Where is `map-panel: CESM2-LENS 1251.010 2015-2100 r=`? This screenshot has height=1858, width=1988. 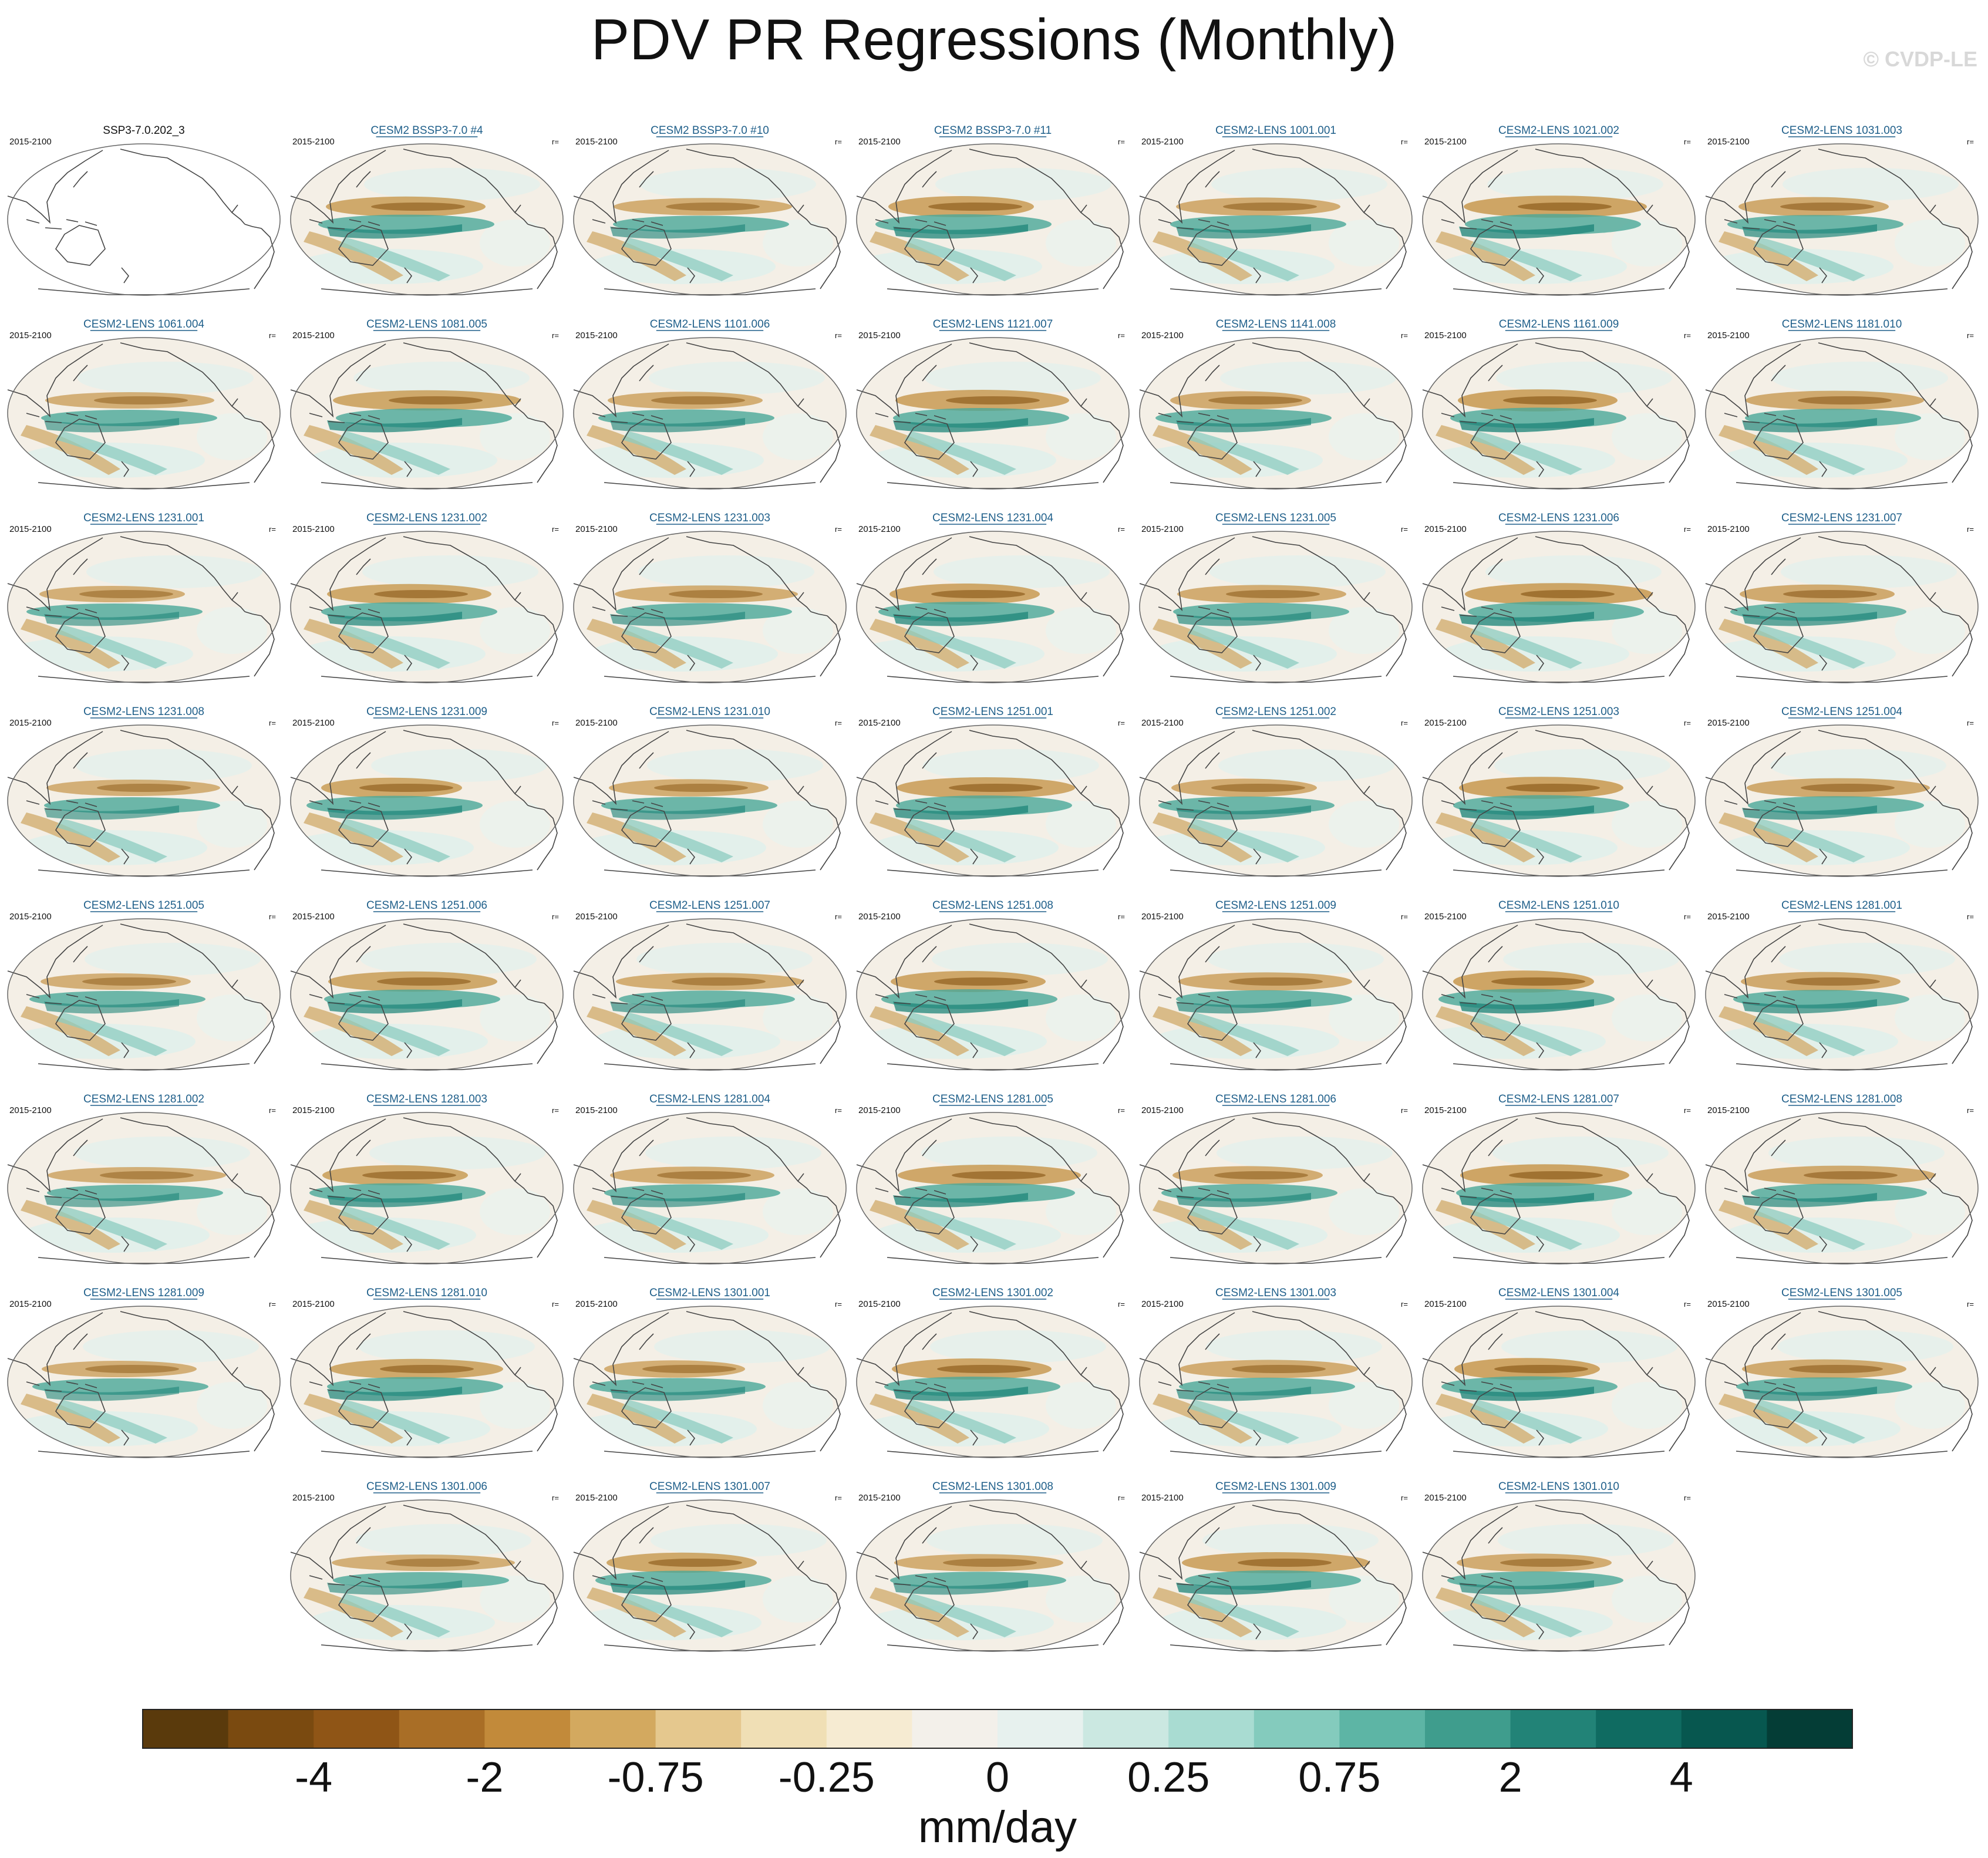 map-panel: CESM2-LENS 1251.010 2015-2100 r= is located at coordinates (1559, 985).